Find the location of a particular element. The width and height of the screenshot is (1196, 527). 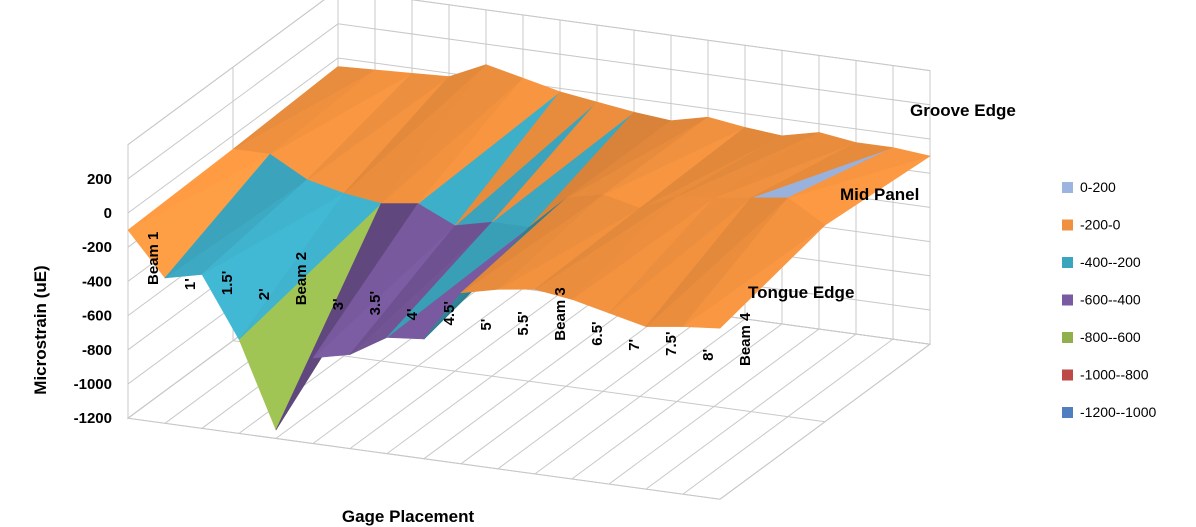

z-axis-ticks: 200 0 -200 -400 -600 -800 -1000 -1200 is located at coordinates (93, 299).